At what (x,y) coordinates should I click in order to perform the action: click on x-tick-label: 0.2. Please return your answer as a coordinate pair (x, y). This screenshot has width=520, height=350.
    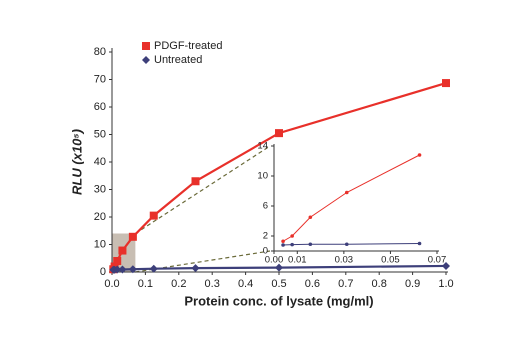
    Looking at the image, I should click on (178, 284).